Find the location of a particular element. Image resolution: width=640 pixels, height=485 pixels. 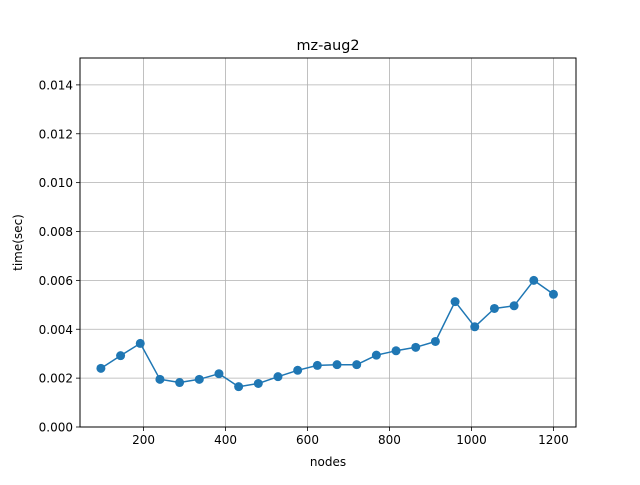

x-tick-label: 400 is located at coordinates (225, 440).